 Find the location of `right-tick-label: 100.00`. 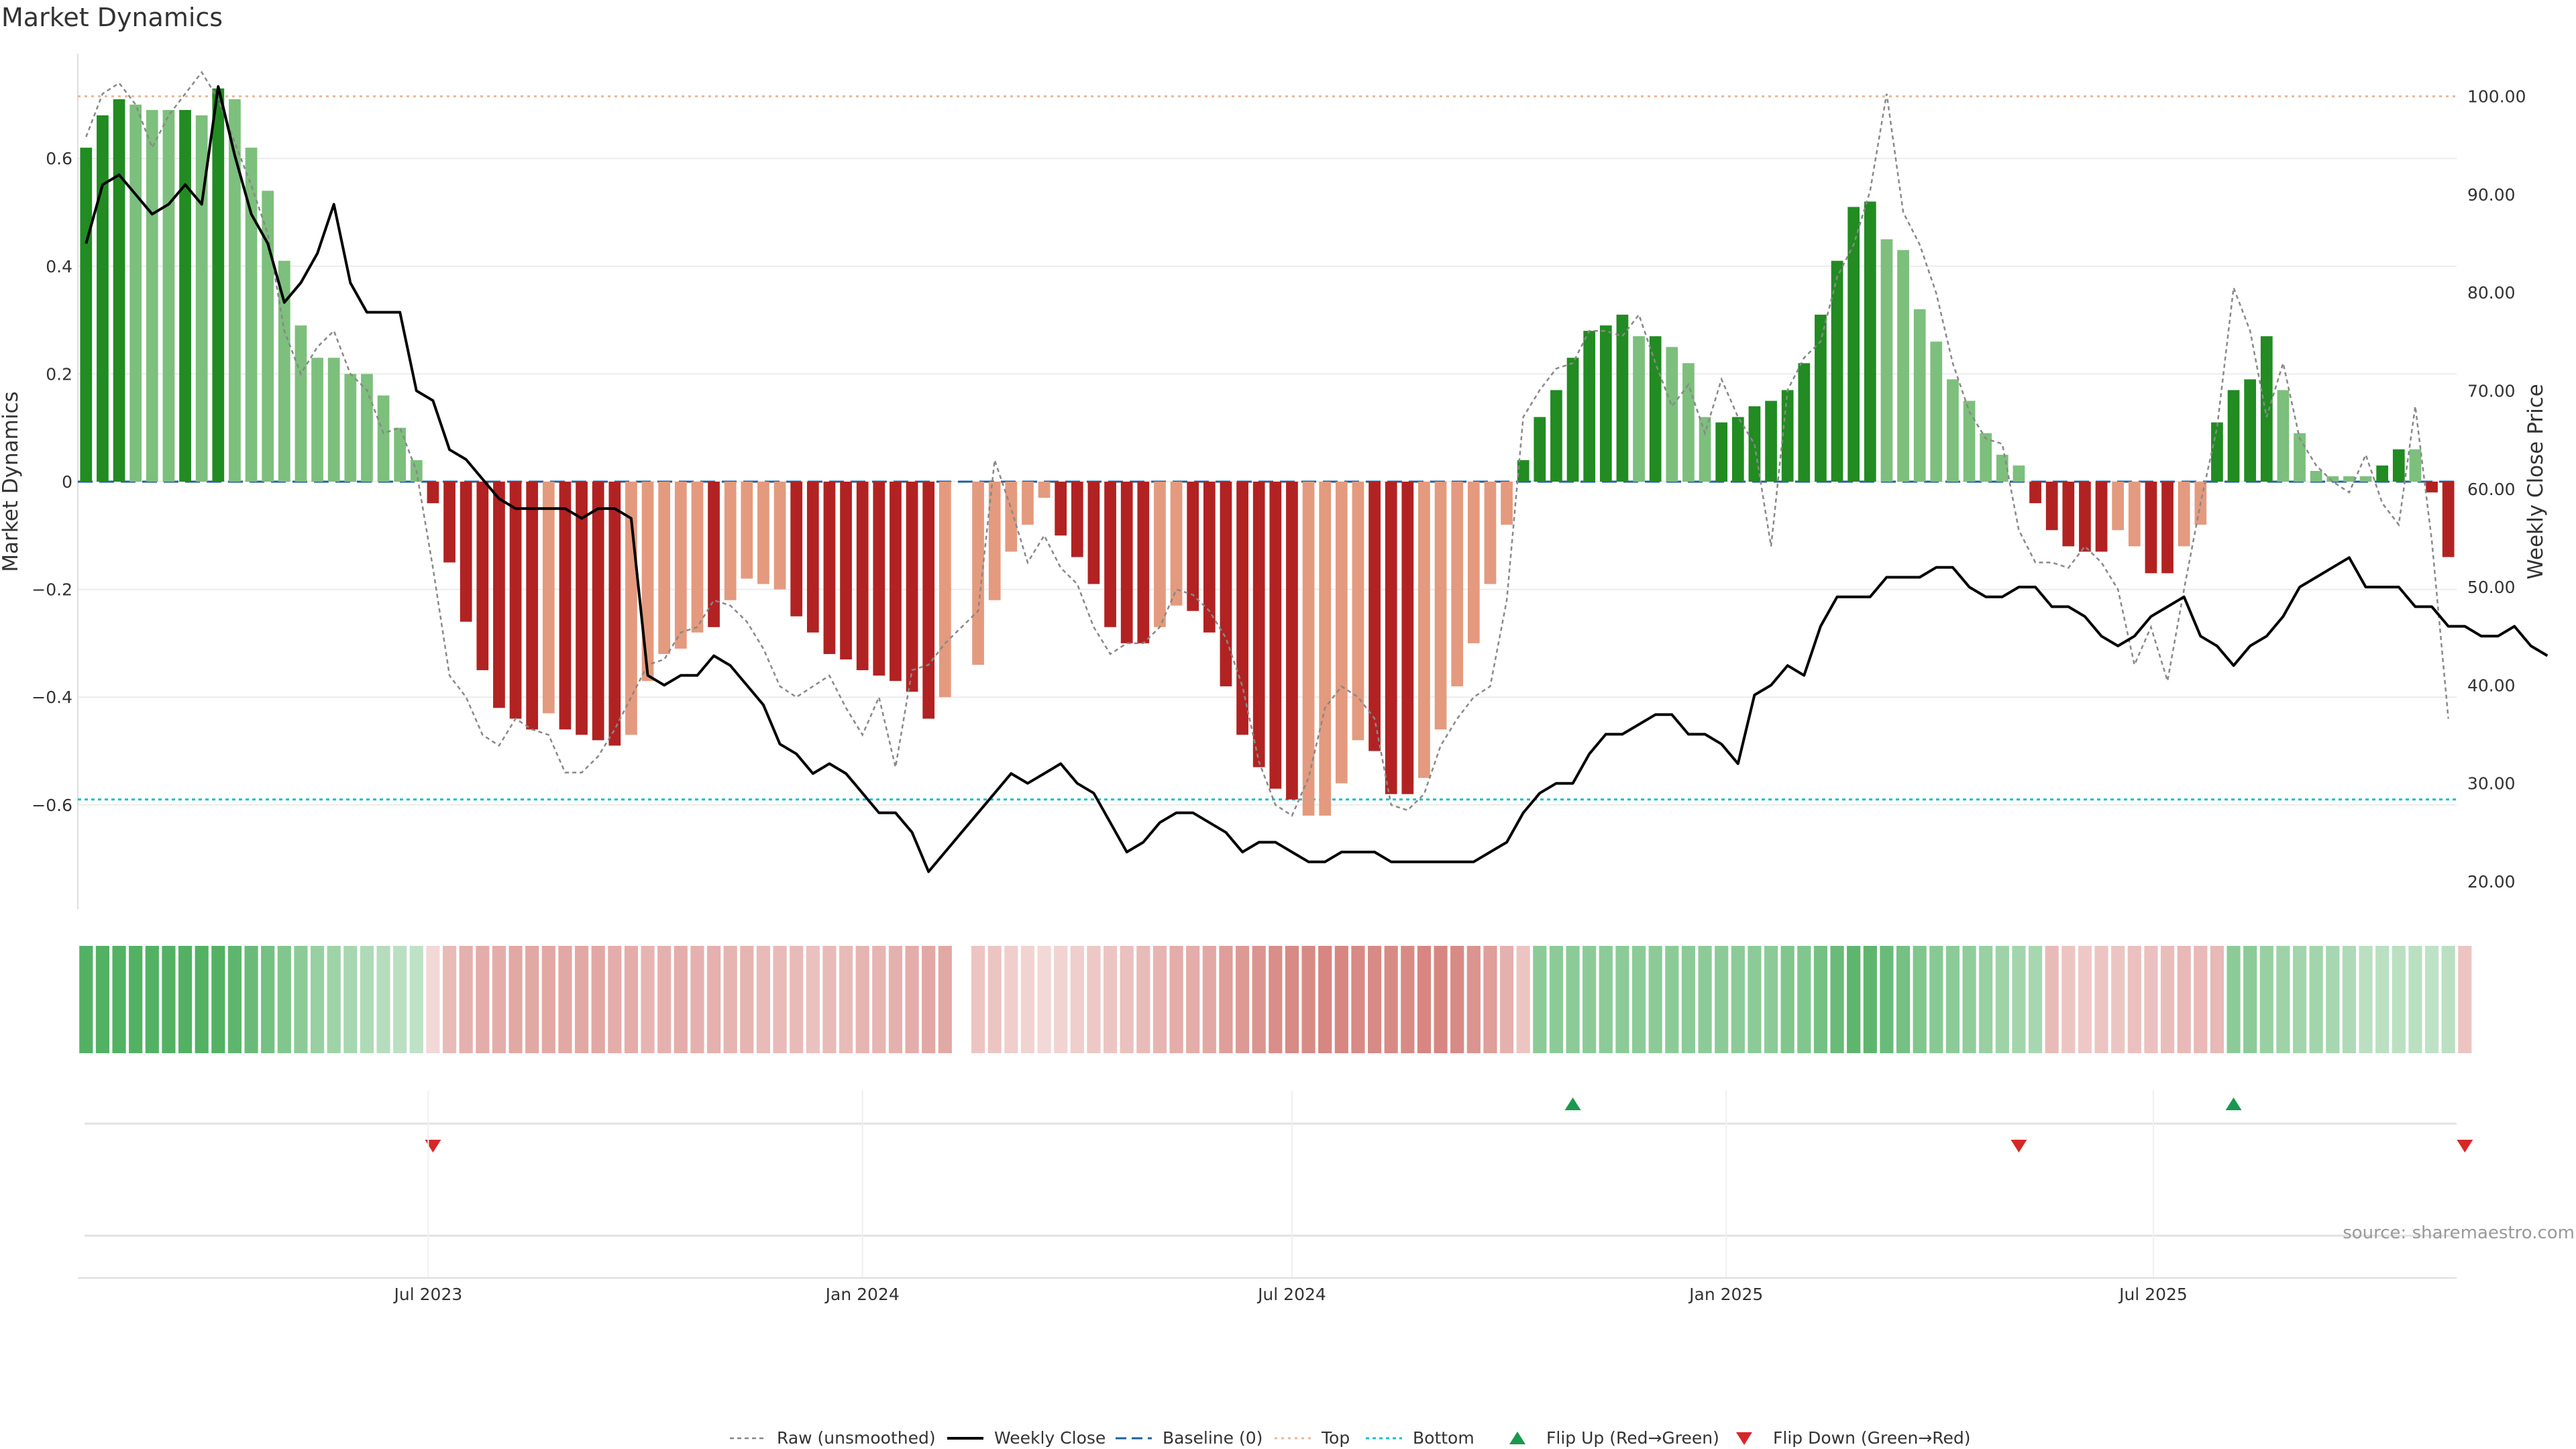

right-tick-label: 100.00 is located at coordinates (2496, 97).